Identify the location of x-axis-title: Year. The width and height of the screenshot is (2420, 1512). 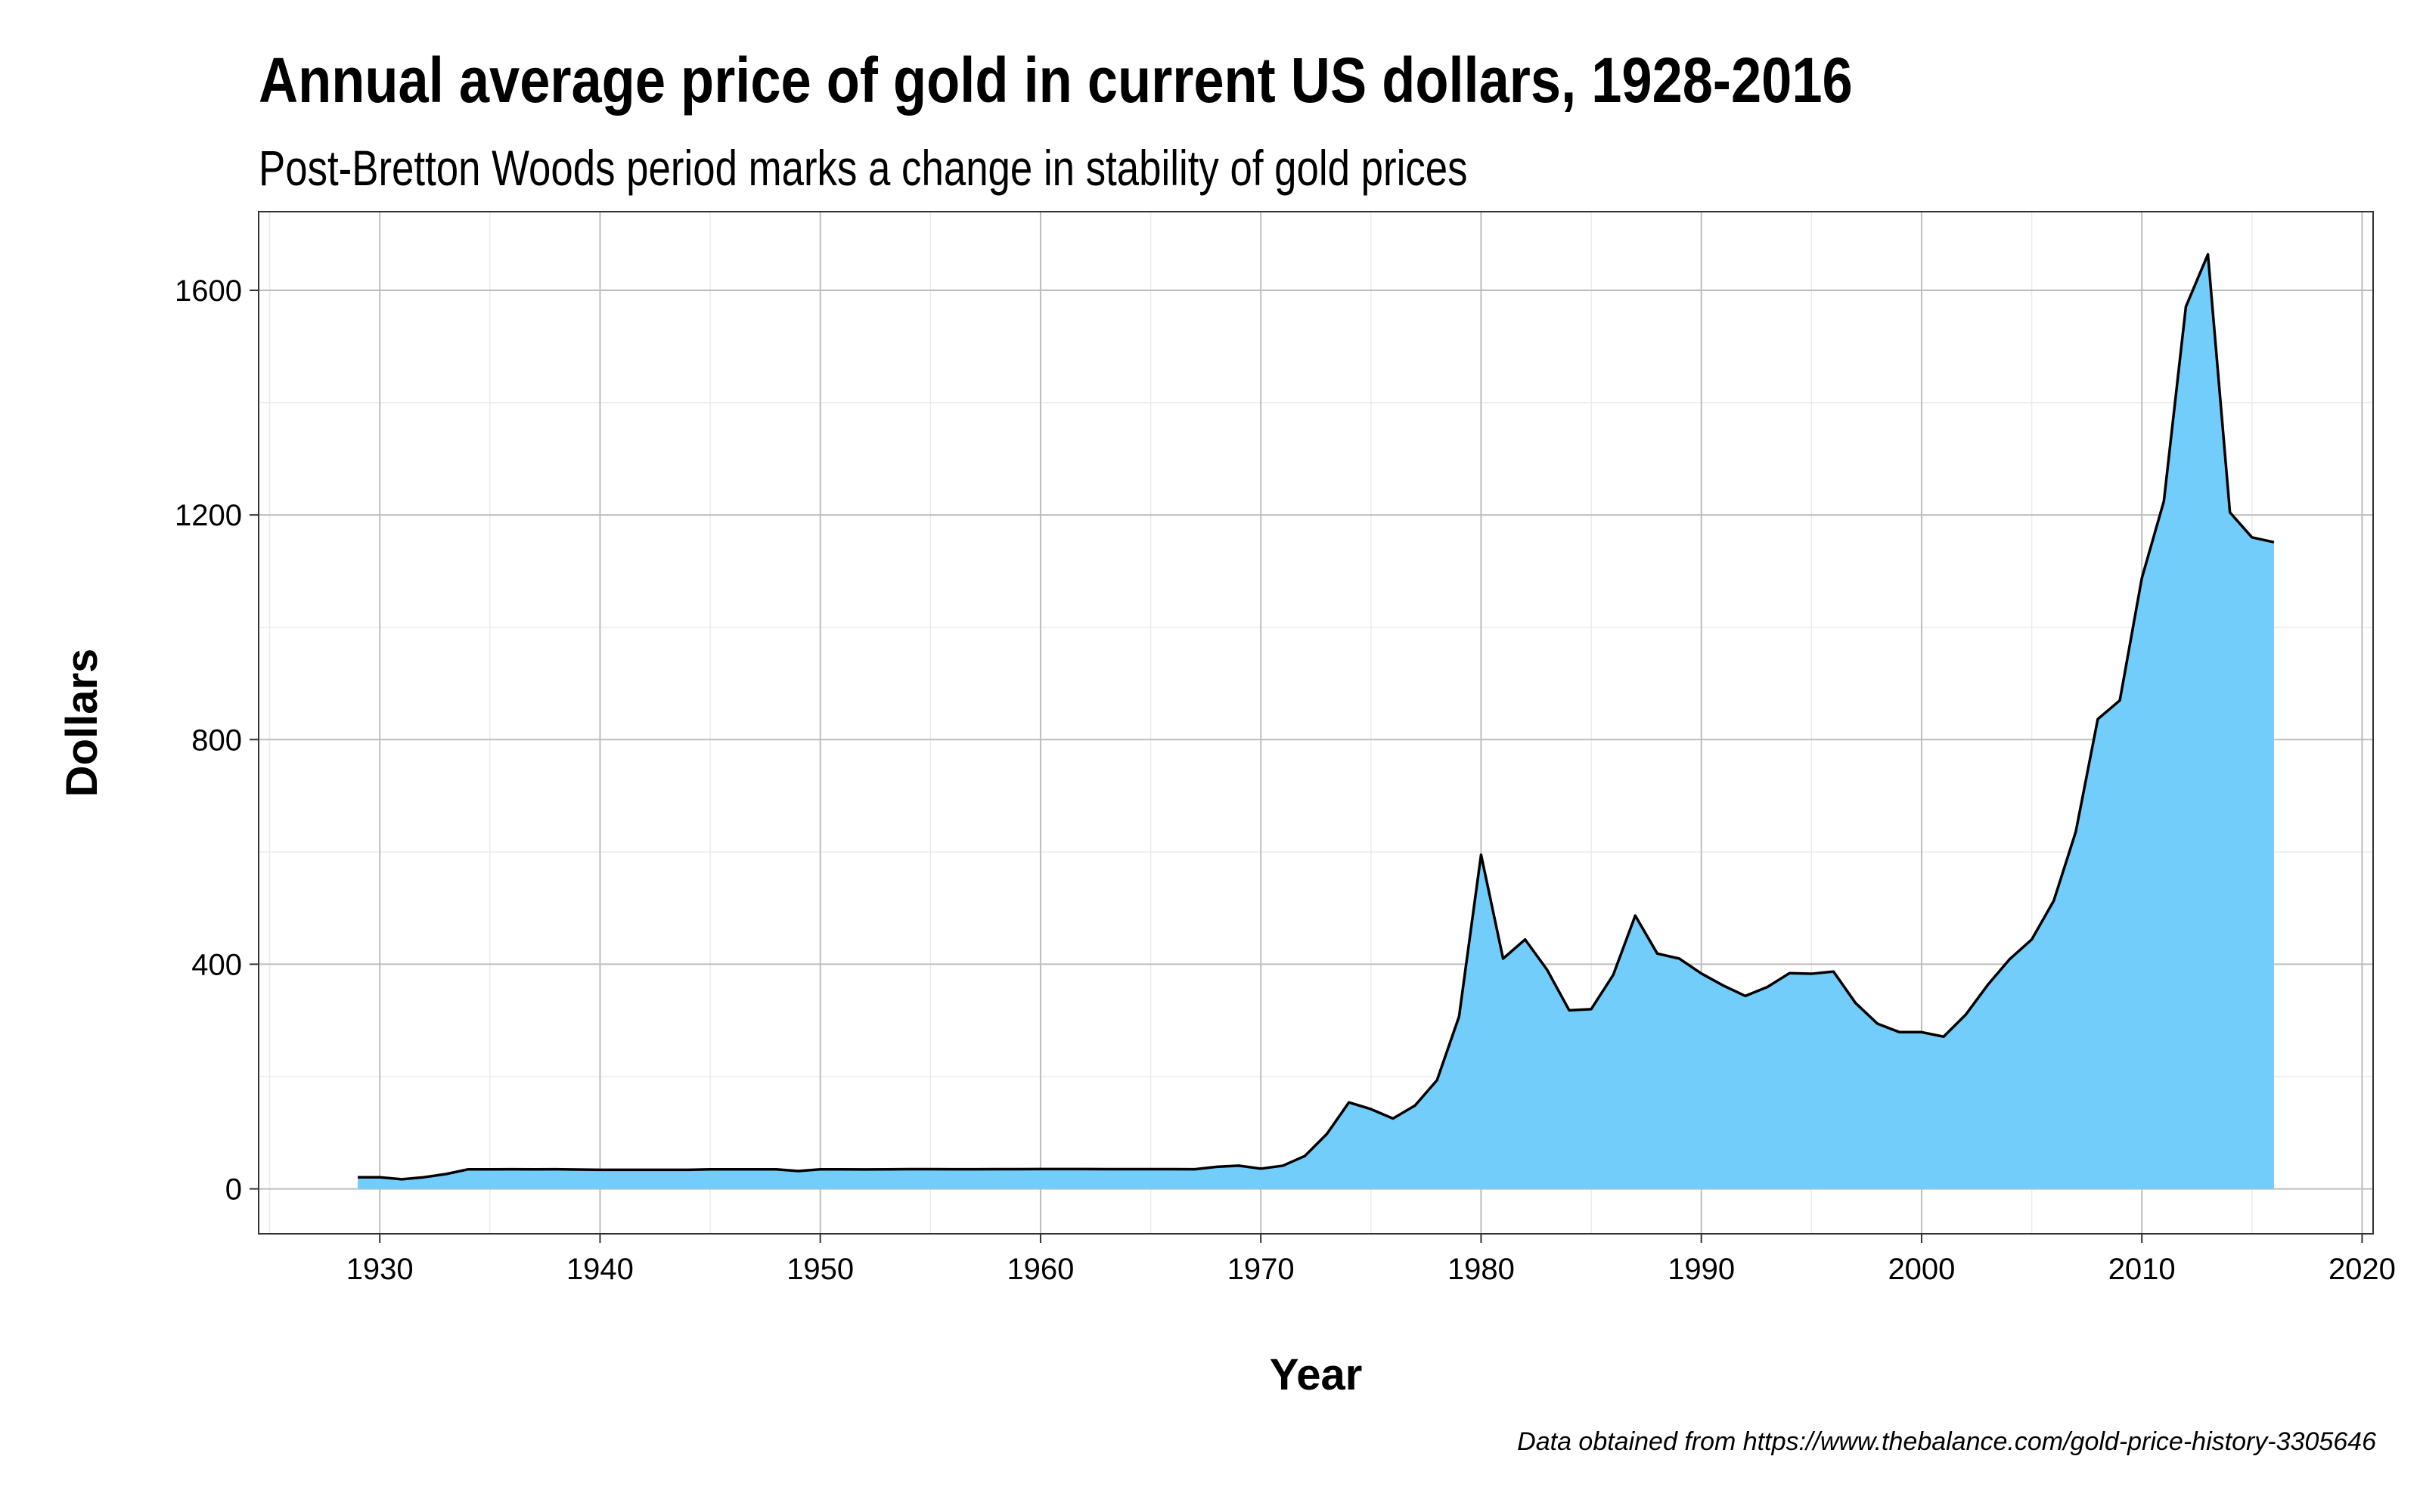
(1316, 1374).